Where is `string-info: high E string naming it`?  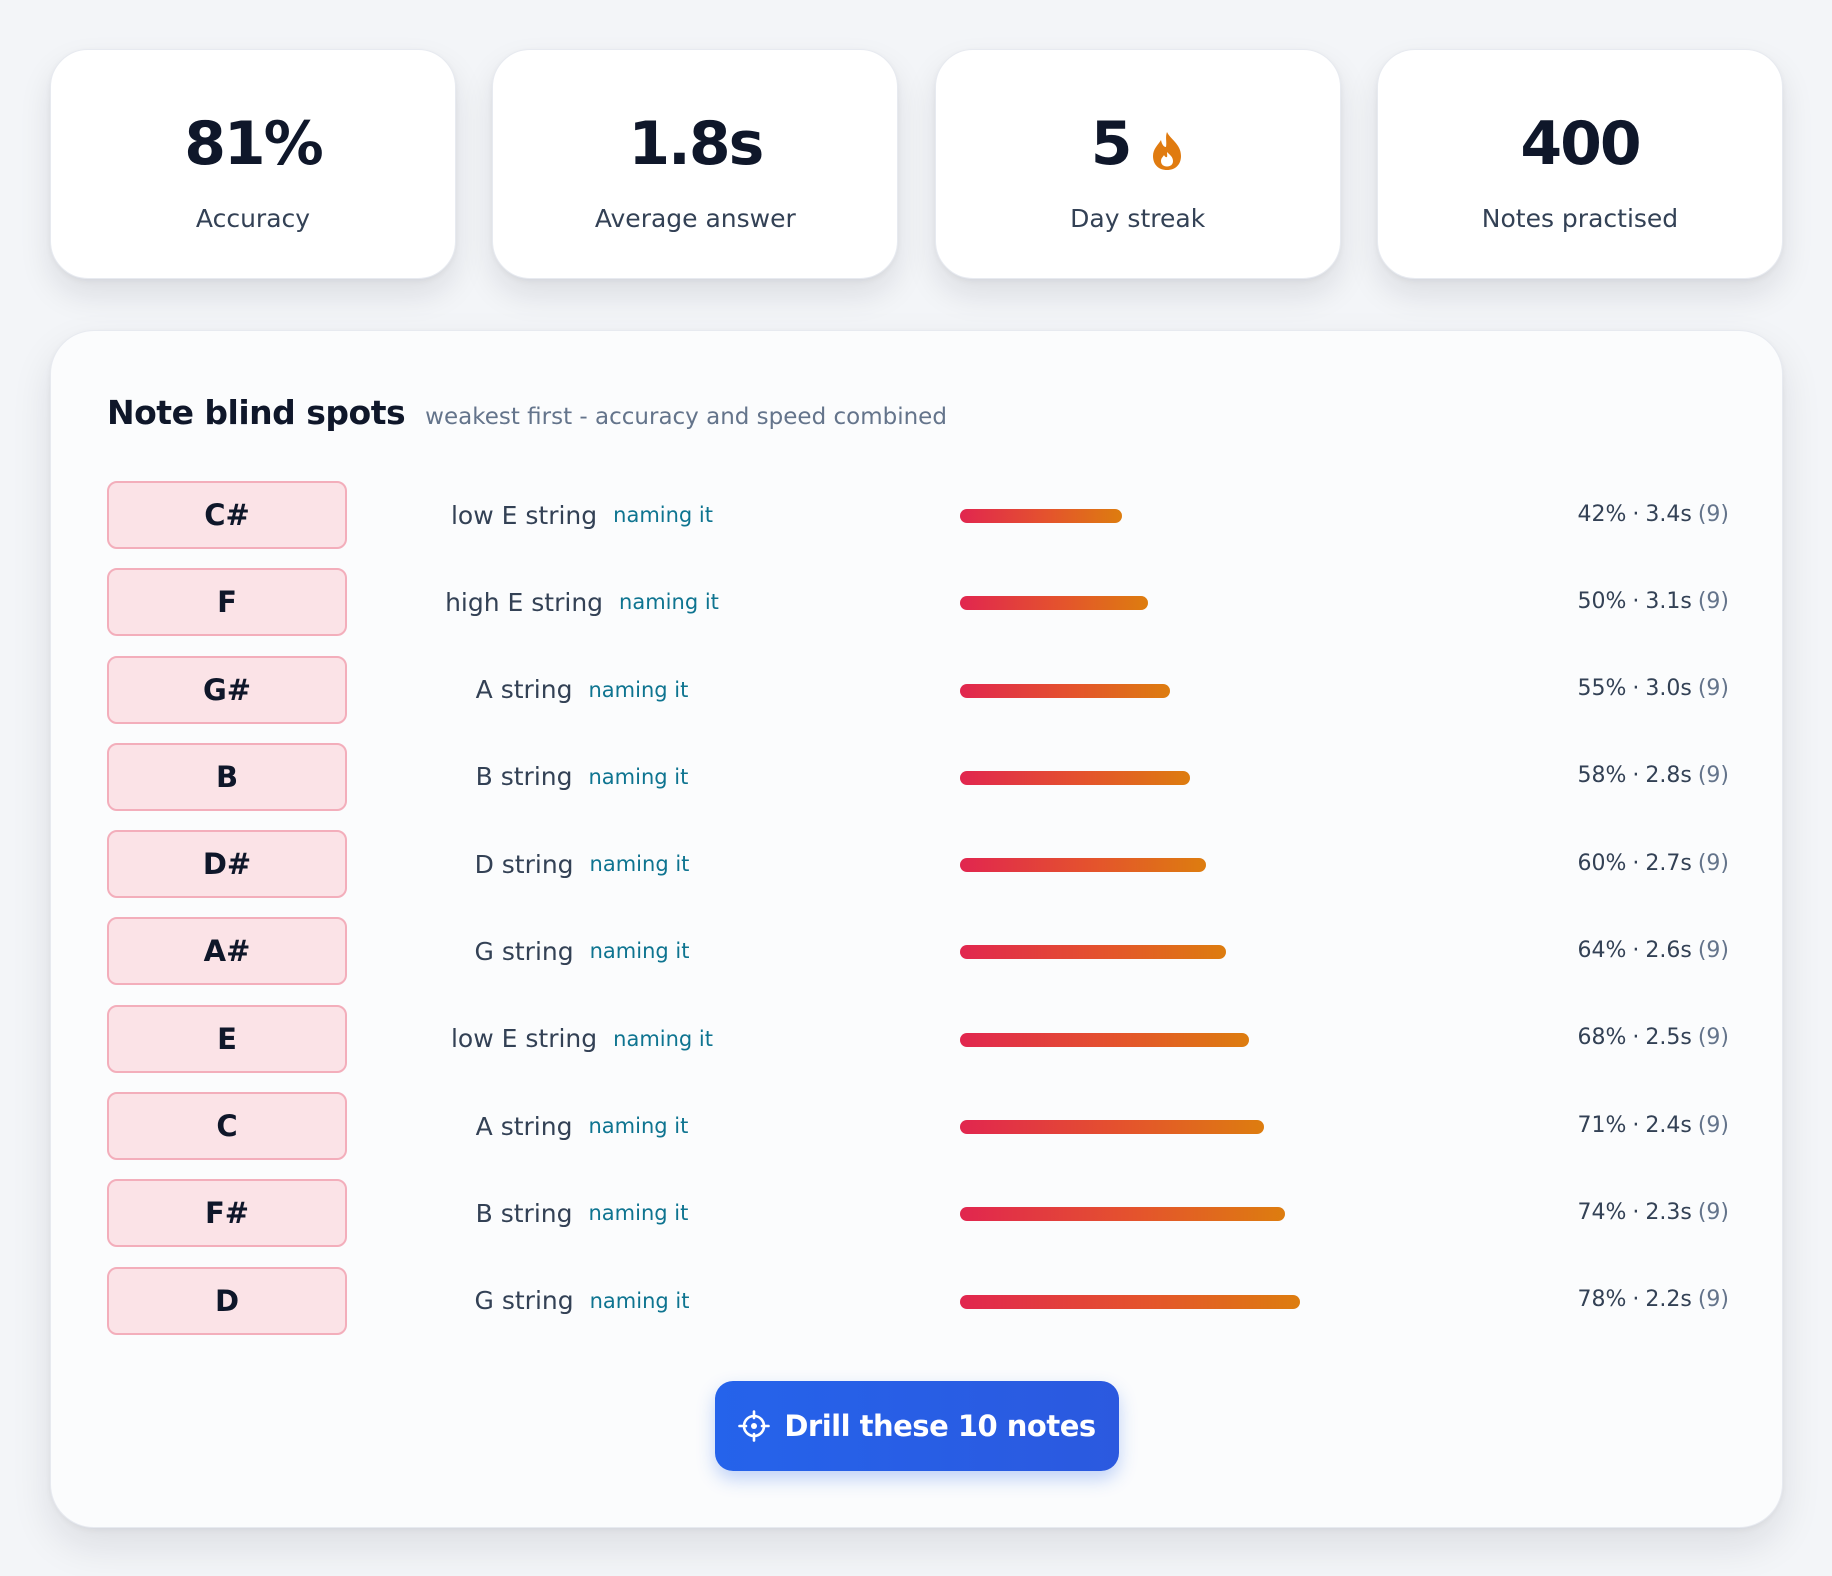
string-info: high E string naming it is located at coordinates (582, 602).